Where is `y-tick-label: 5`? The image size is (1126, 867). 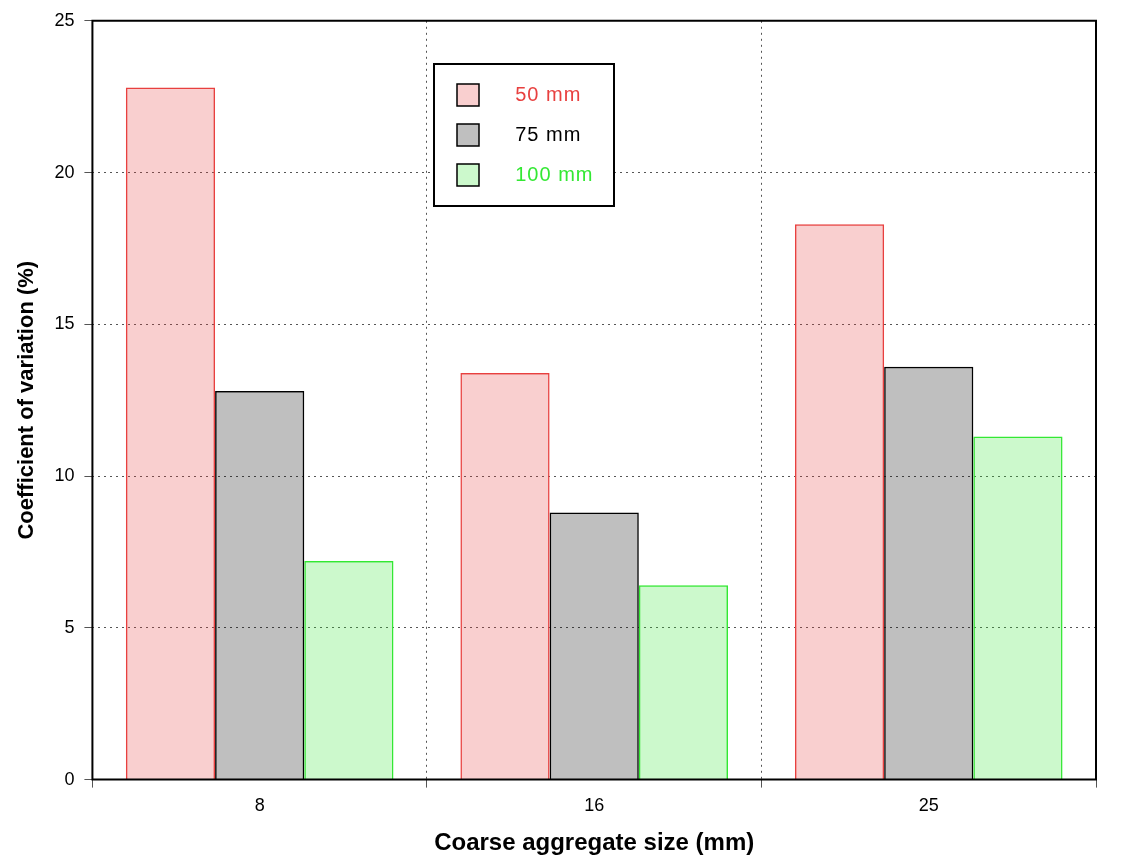 y-tick-label: 5 is located at coordinates (69, 626).